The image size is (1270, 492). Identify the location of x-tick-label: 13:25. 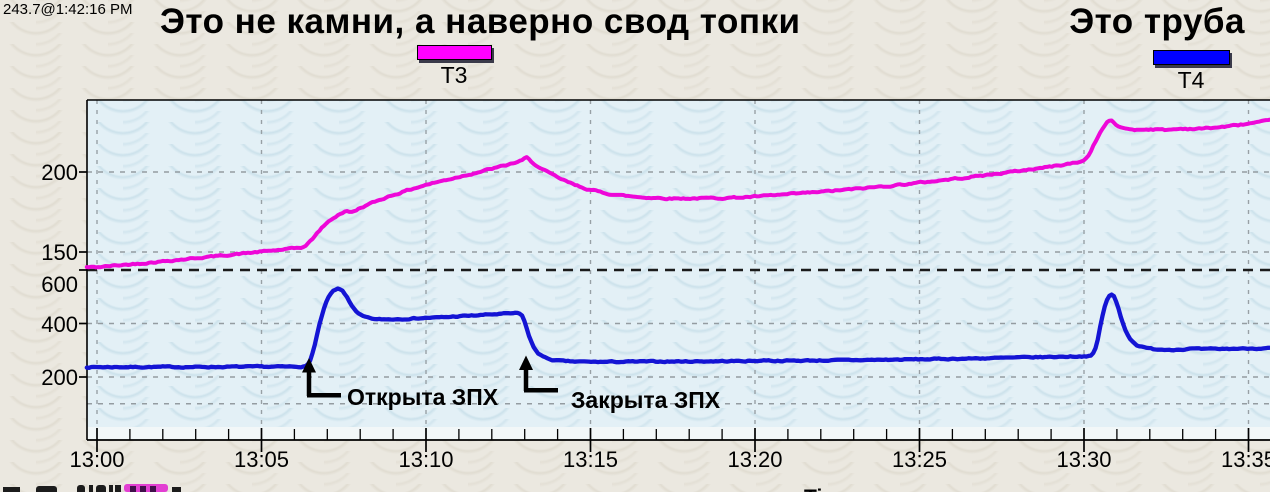
(919, 459).